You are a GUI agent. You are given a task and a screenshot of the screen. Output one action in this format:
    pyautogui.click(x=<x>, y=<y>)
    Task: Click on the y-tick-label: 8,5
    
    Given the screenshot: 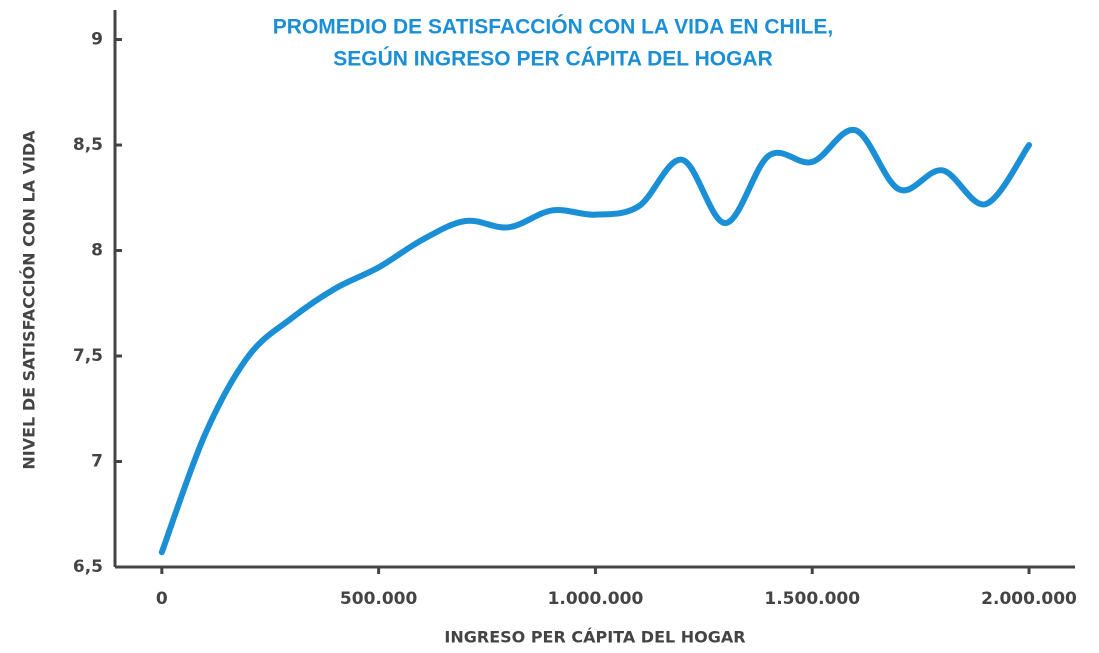 What is the action you would take?
    pyautogui.click(x=88, y=145)
    